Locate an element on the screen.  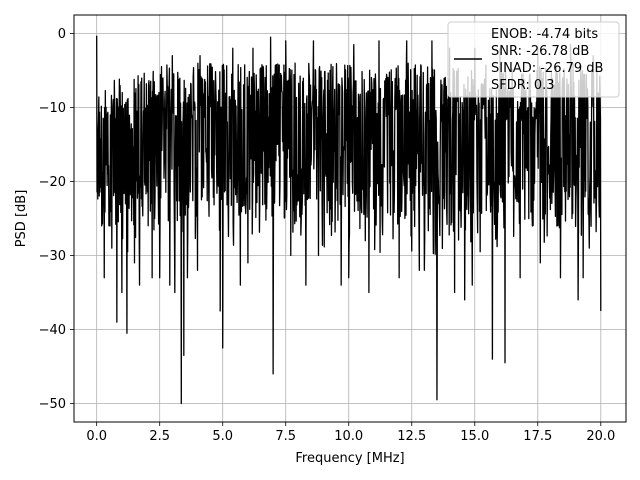
y-tick-label: −50 is located at coordinates (52, 404).